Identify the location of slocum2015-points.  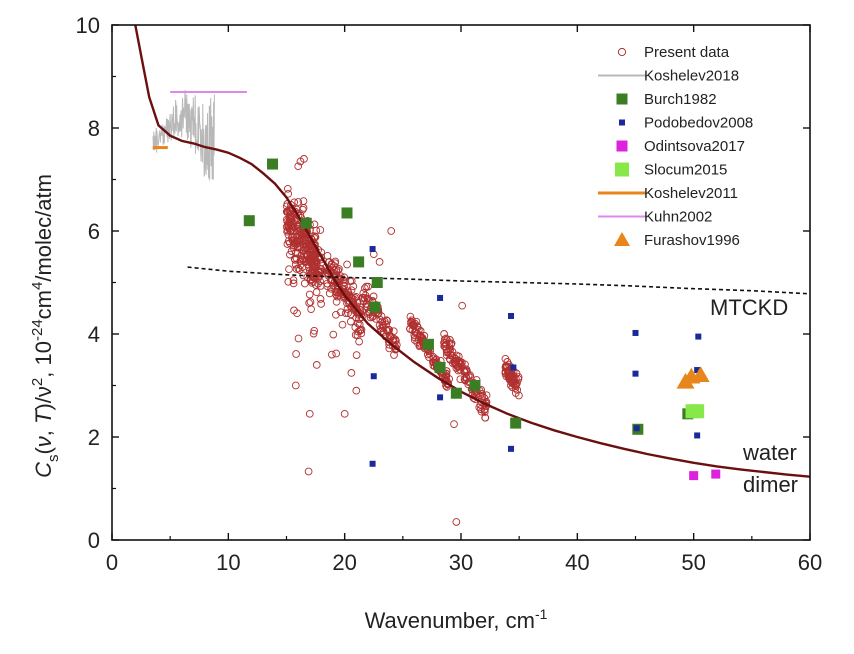
(695, 411).